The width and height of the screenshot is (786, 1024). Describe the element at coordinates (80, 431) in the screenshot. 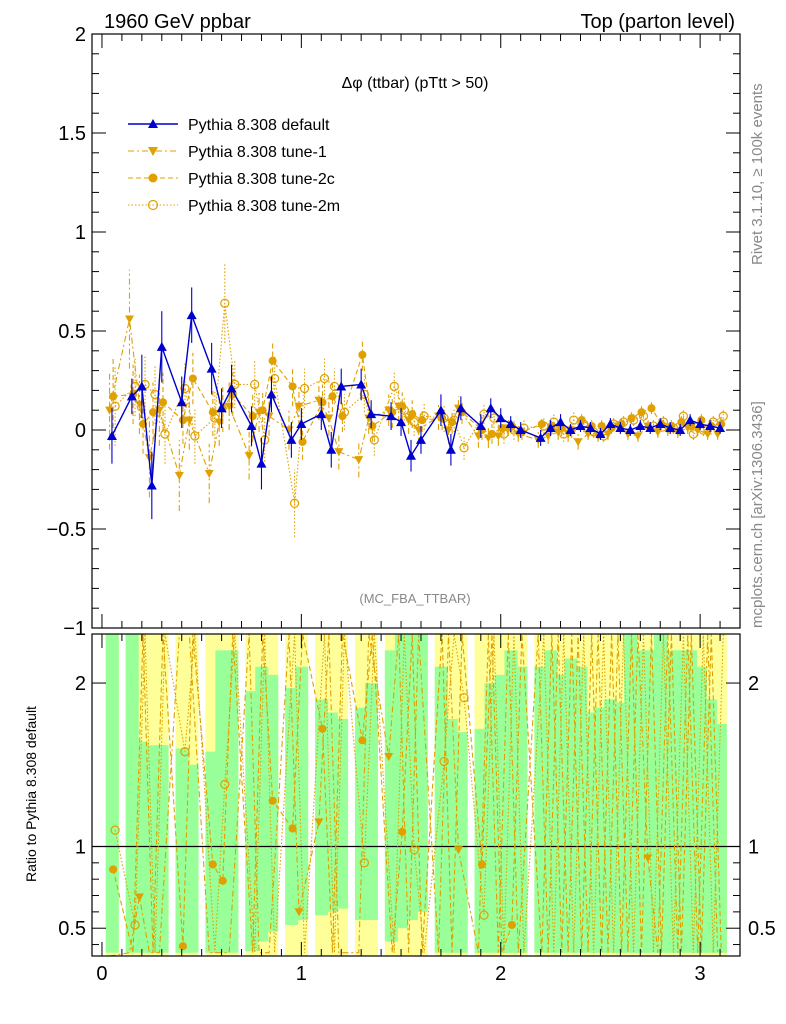

I see `y-tick-label: 0` at that location.